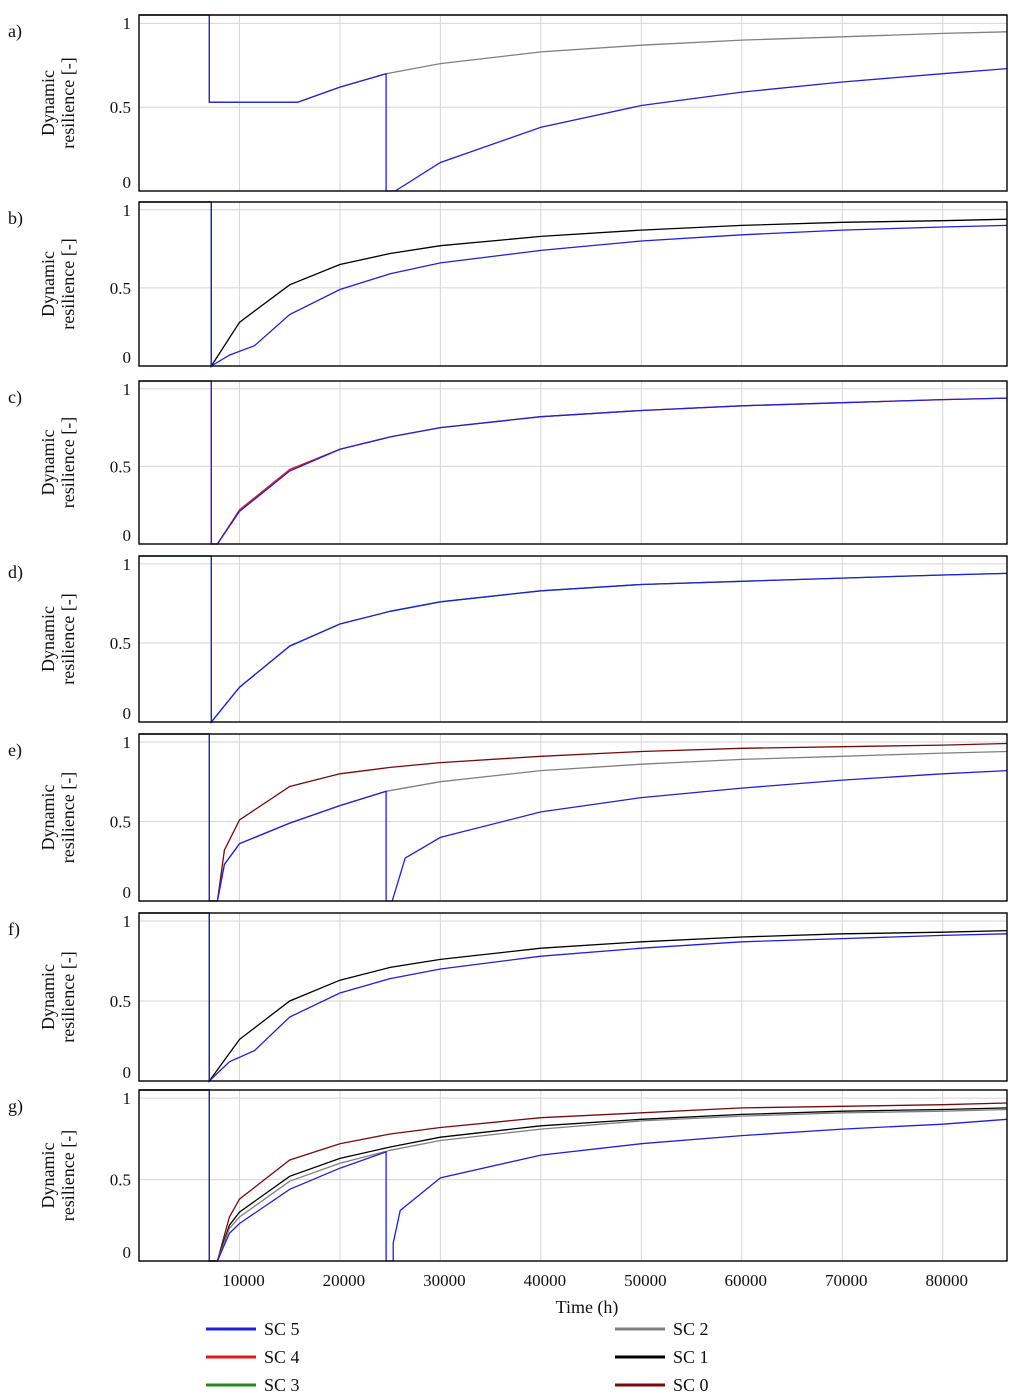 This screenshot has height=1394, width=1009. What do you see at coordinates (746, 1280) in the screenshot?
I see `x-tick-label: 60000` at bounding box center [746, 1280].